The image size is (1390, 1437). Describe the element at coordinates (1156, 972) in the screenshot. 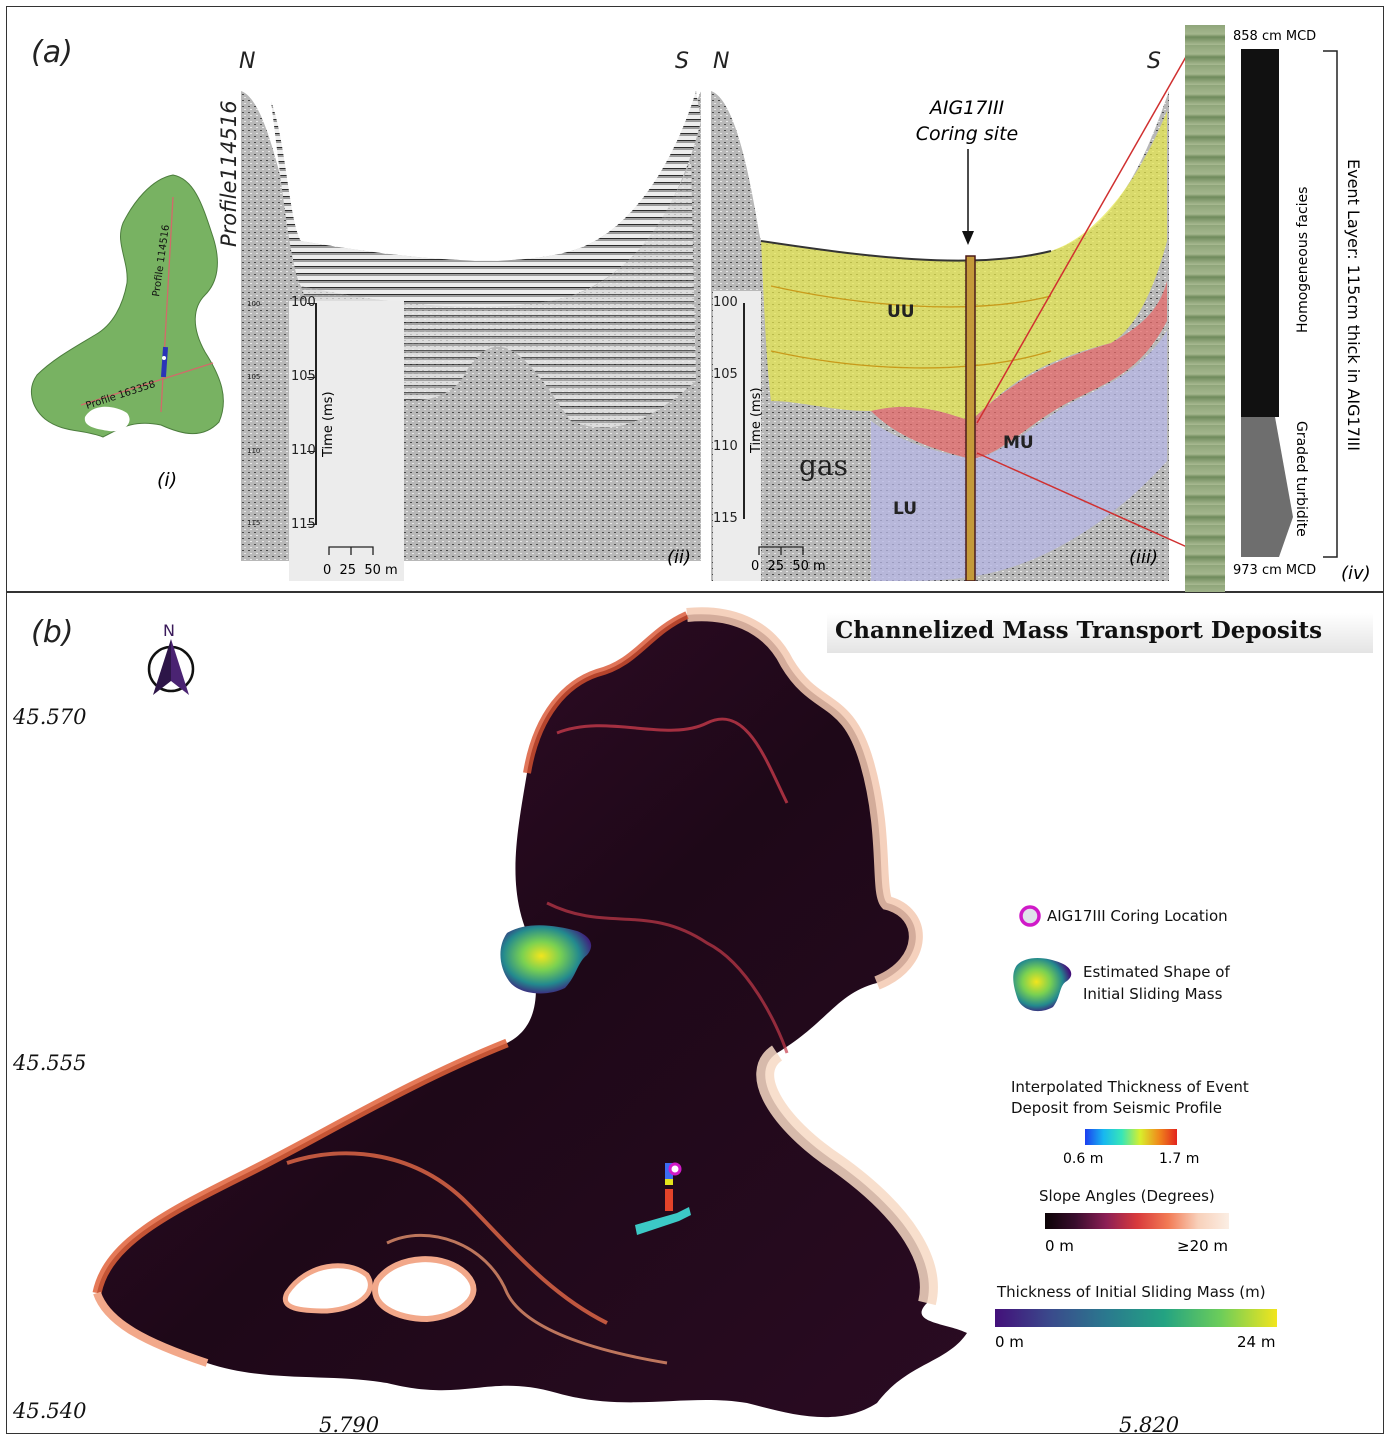

I see `legend-shape-line1: Estimated Shape of` at that location.